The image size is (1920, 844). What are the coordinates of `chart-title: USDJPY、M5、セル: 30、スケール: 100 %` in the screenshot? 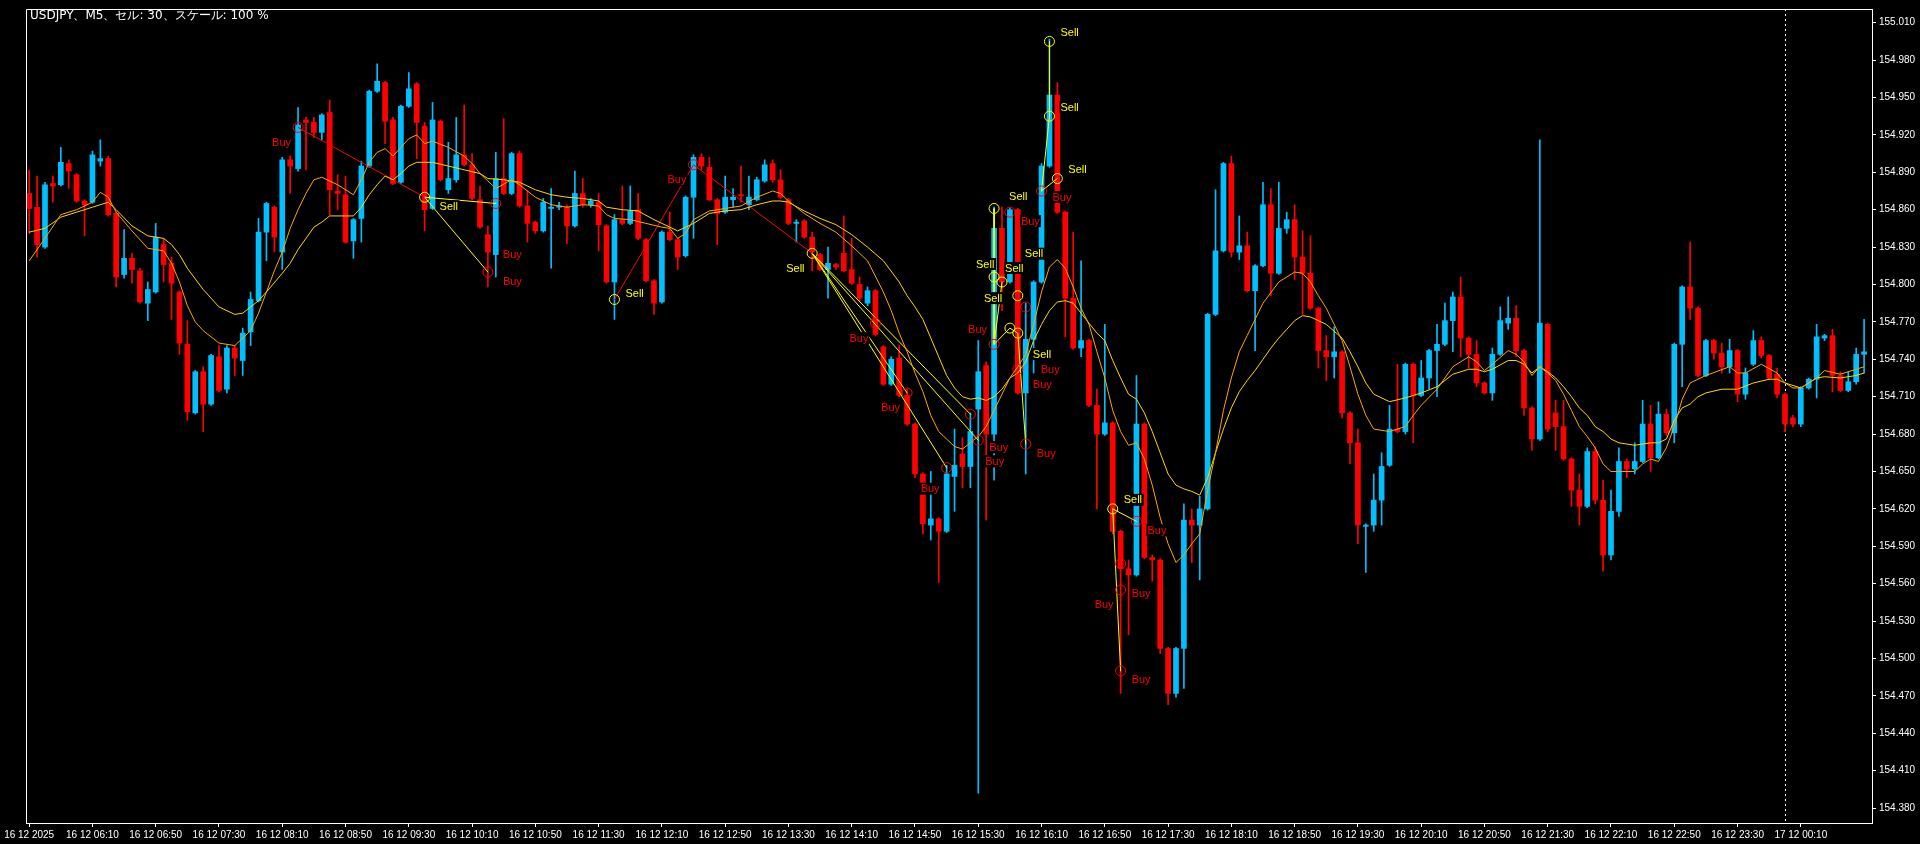 It's located at (149, 15).